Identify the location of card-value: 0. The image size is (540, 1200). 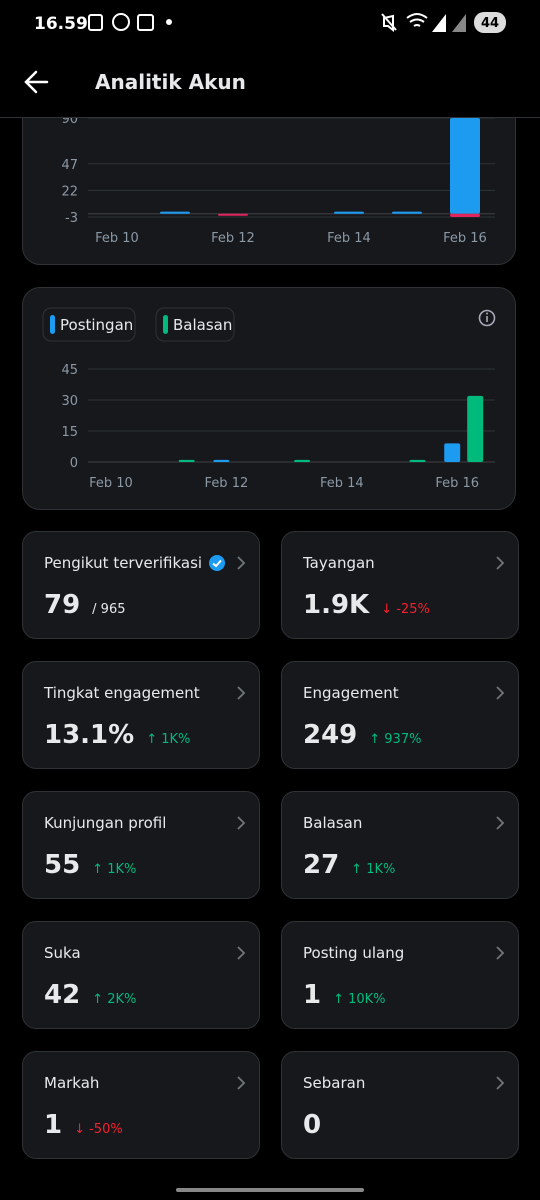
(312, 1125).